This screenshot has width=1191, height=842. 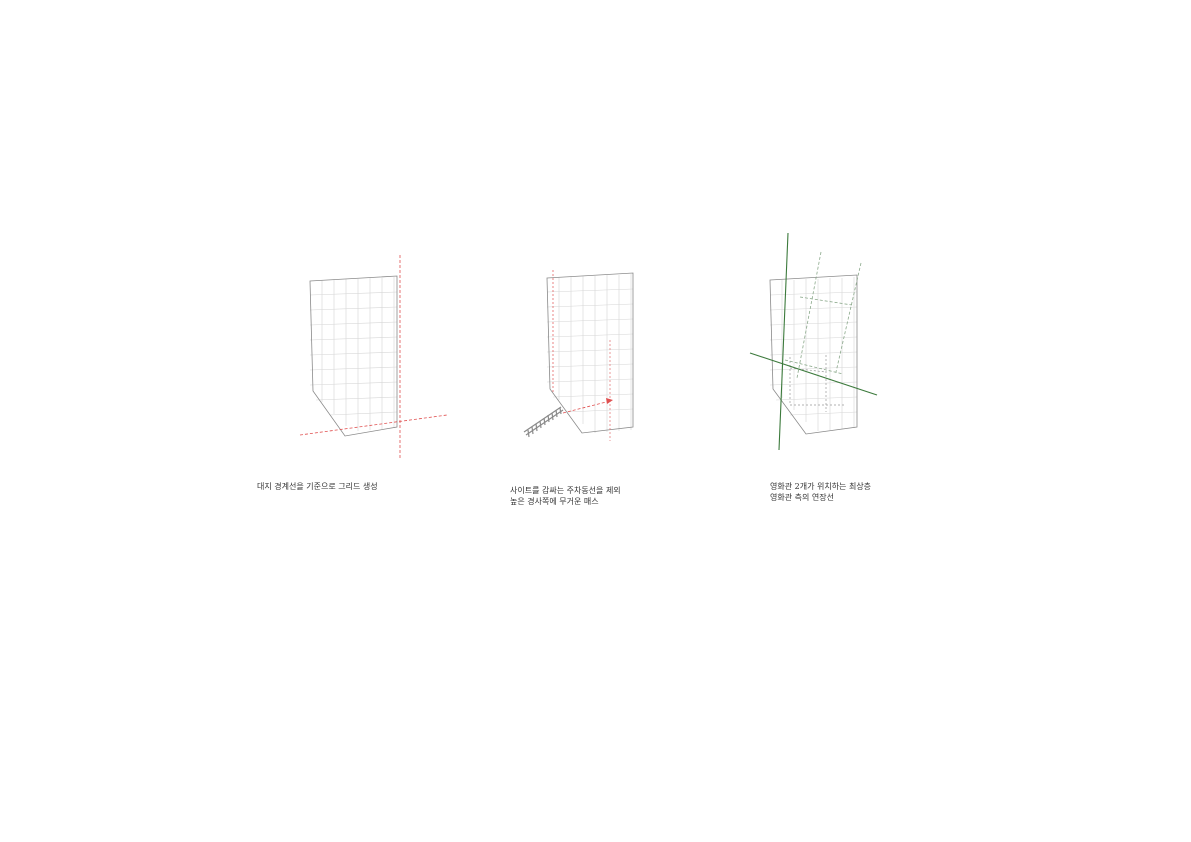 I want to click on arrowhead-icon, so click(x=609, y=401).